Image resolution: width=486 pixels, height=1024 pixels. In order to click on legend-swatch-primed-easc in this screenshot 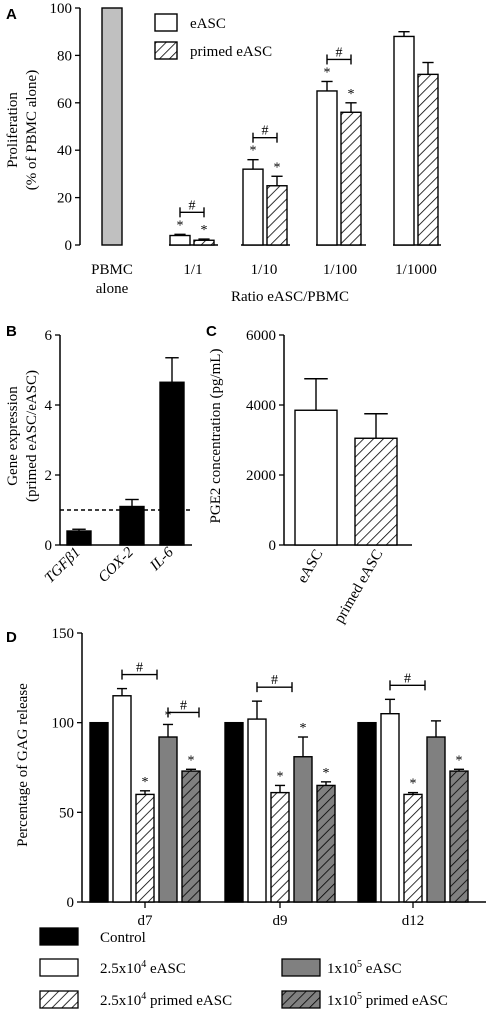, I will do `click(166, 50)`.